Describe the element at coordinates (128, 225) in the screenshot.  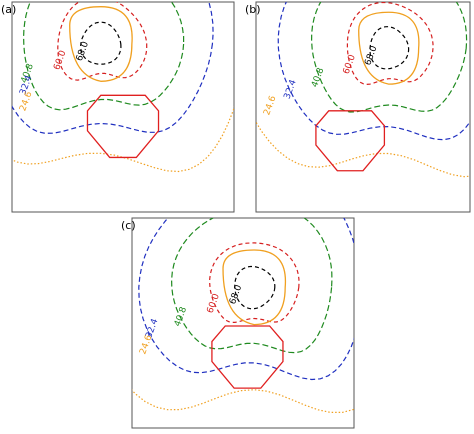
I see `panel-label: (c)` at that location.